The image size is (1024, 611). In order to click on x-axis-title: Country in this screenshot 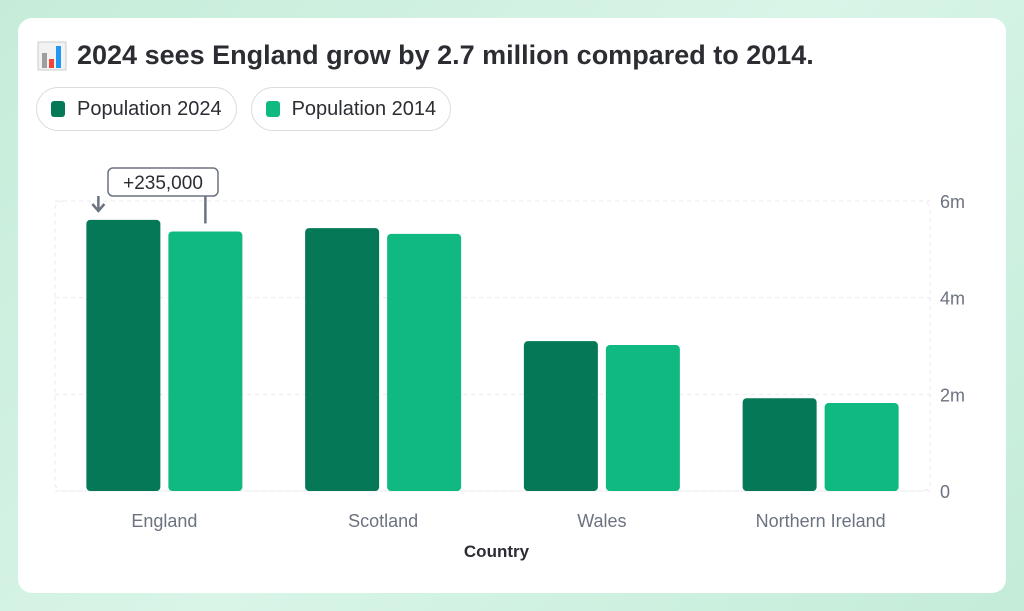, I will do `click(497, 551)`.